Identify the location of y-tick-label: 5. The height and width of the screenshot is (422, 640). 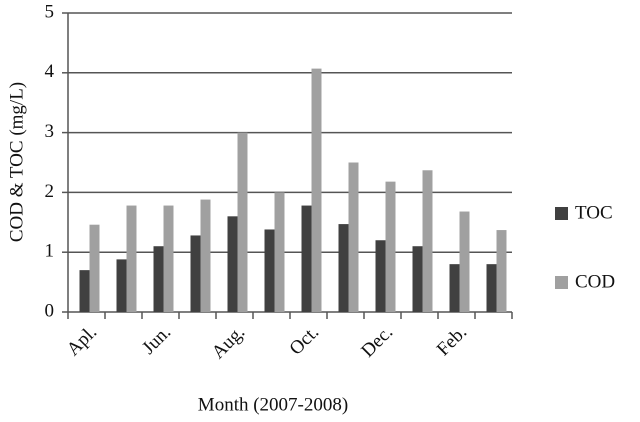
(50, 11).